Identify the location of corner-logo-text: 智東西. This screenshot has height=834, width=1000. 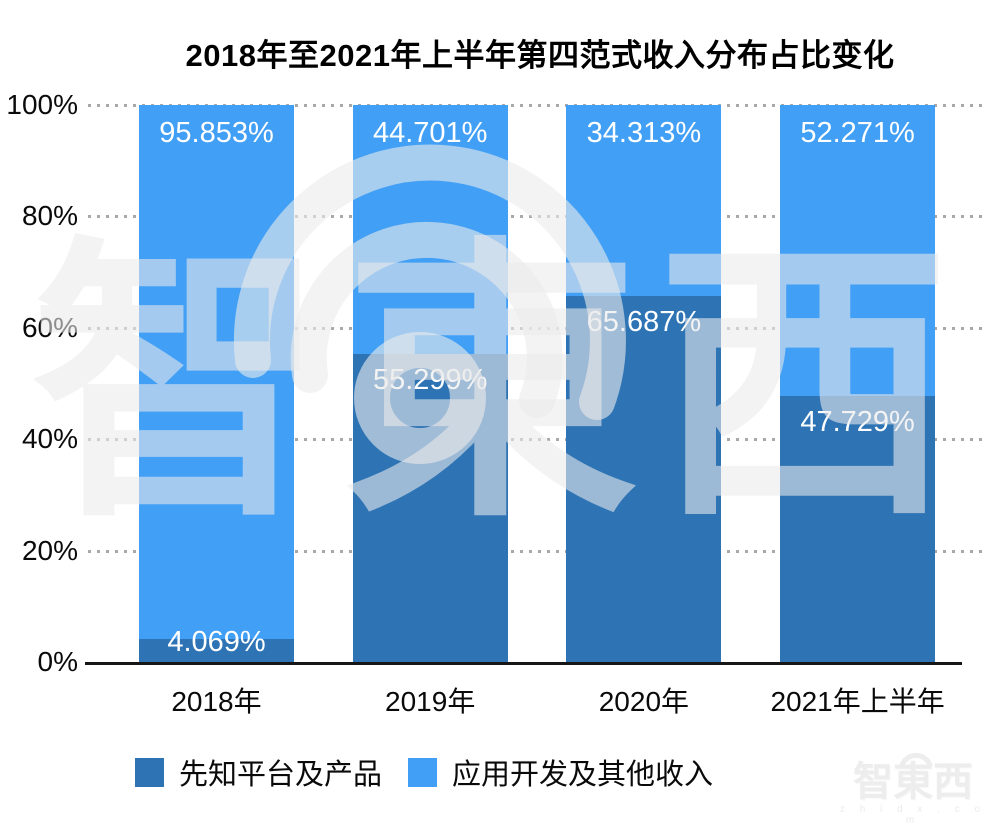
(913, 782).